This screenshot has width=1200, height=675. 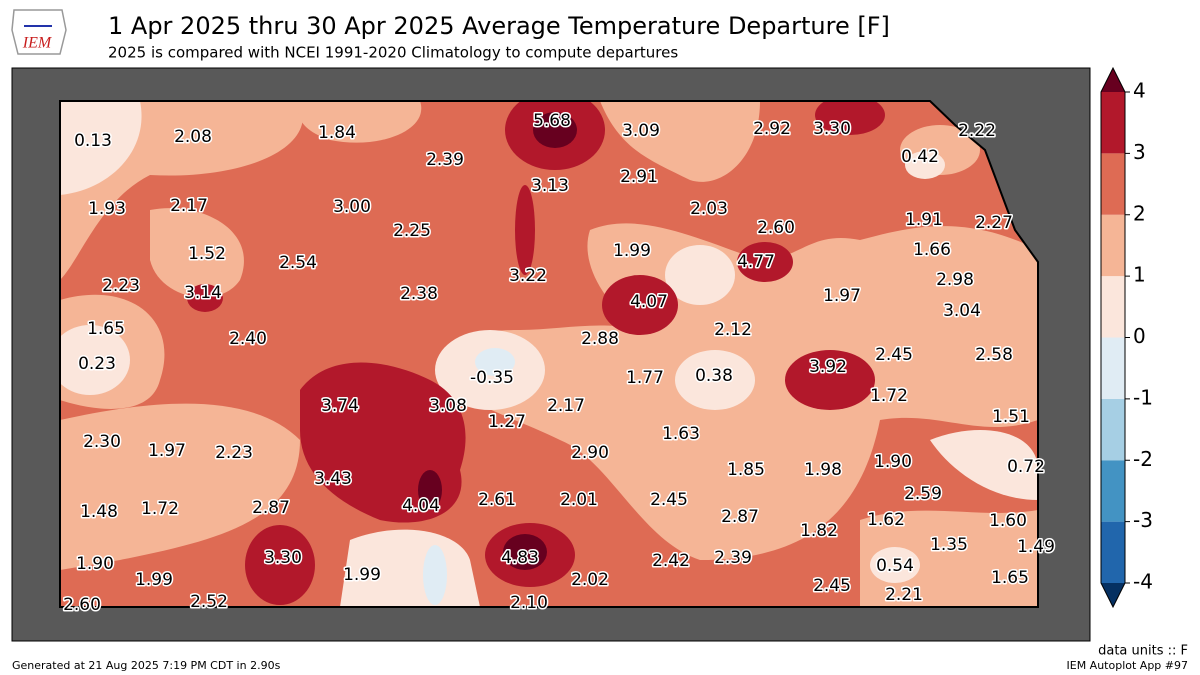 What do you see at coordinates (923, 494) in the screenshot?
I see `station-value: 2.59` at bounding box center [923, 494].